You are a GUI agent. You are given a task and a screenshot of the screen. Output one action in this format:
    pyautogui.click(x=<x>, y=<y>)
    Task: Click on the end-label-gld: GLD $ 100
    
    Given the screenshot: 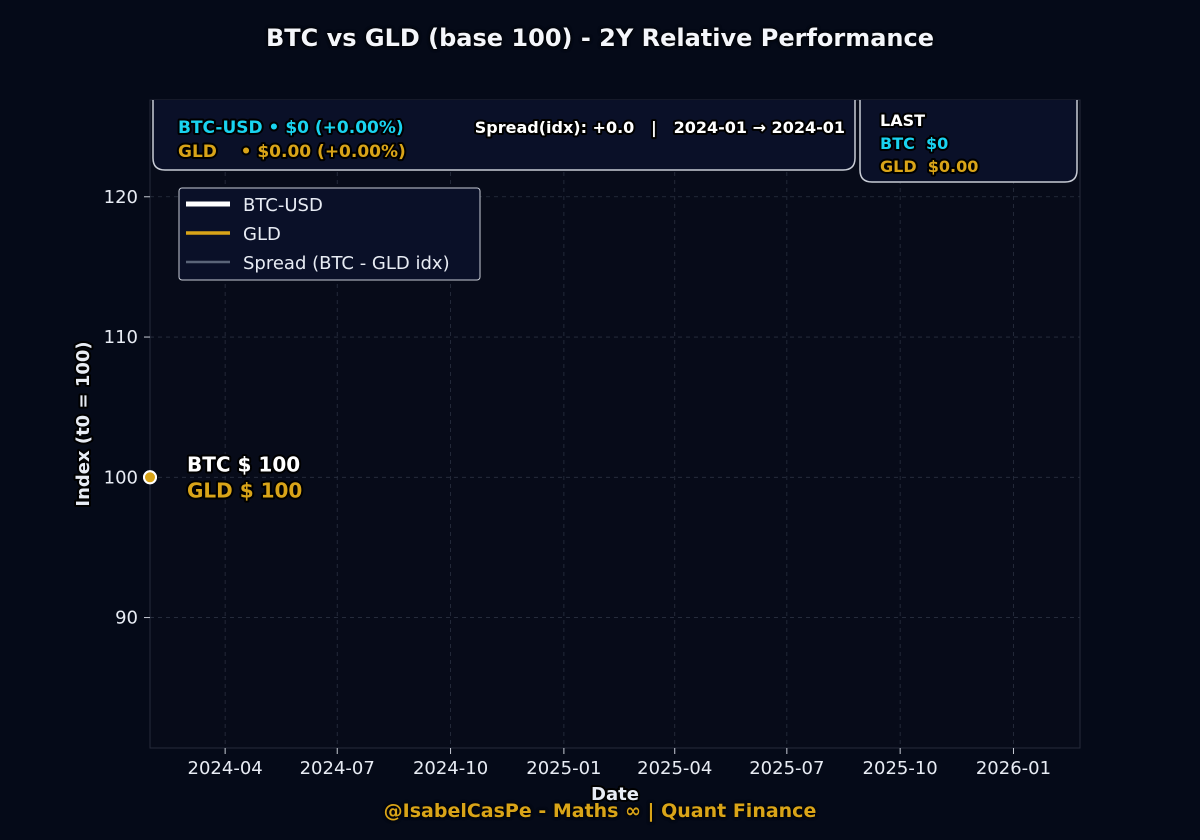 What is the action you would take?
    pyautogui.click(x=244, y=490)
    